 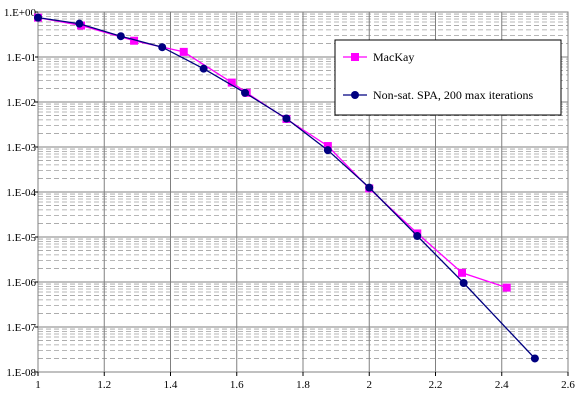 I want to click on x-tick-label: 2.6, so click(x=568, y=385).